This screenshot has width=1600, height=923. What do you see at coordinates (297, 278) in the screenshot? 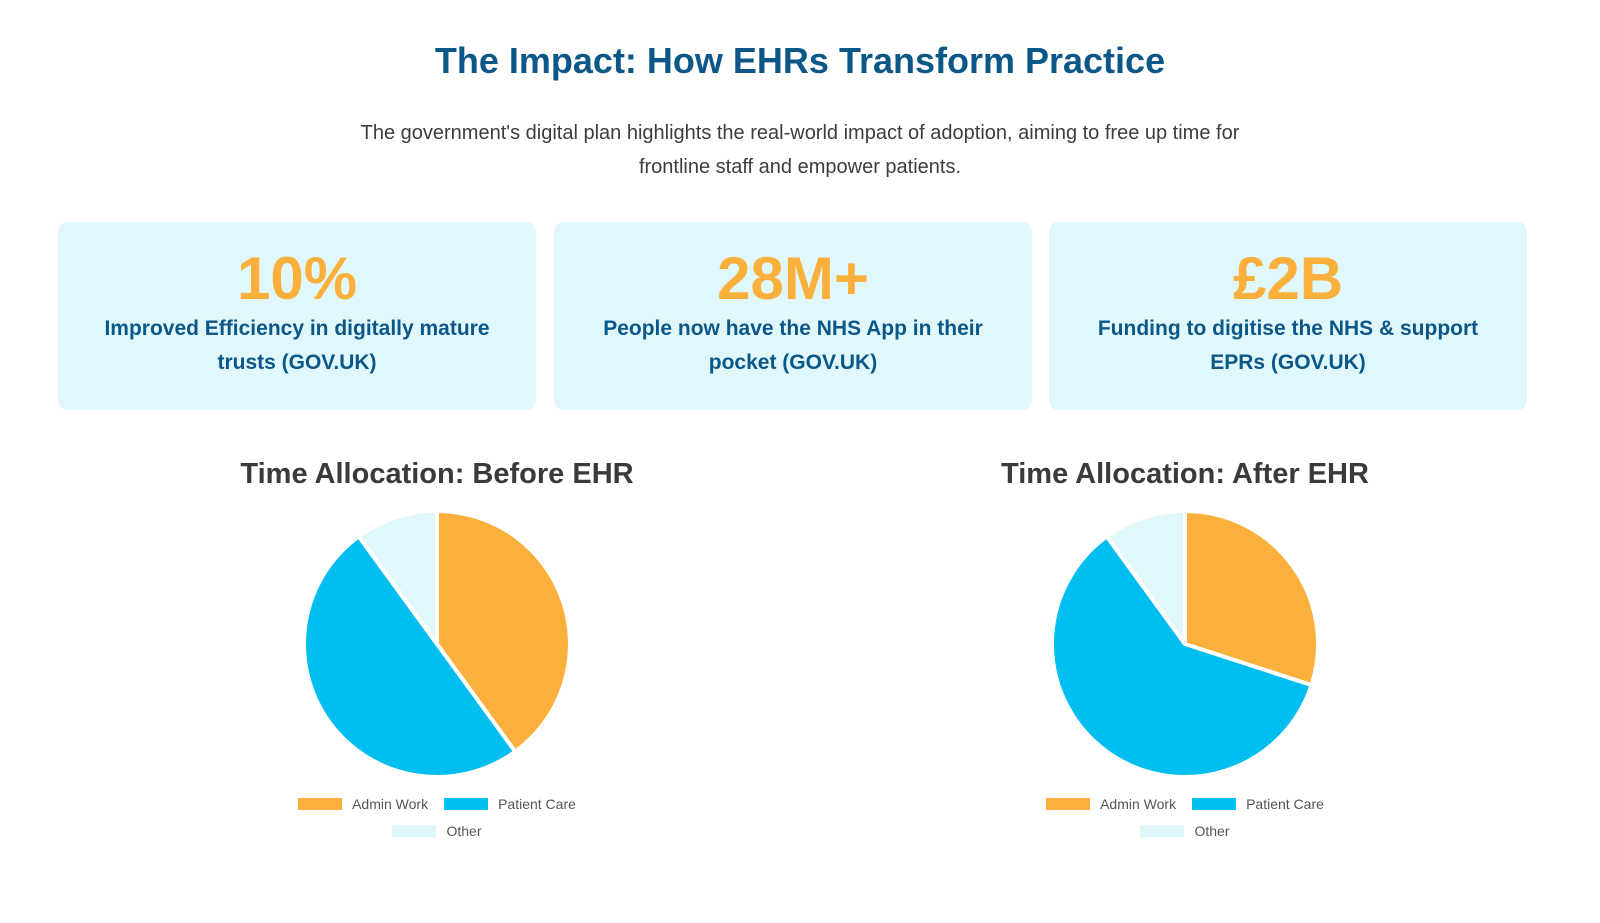
I see `stat-value: 10%` at bounding box center [297, 278].